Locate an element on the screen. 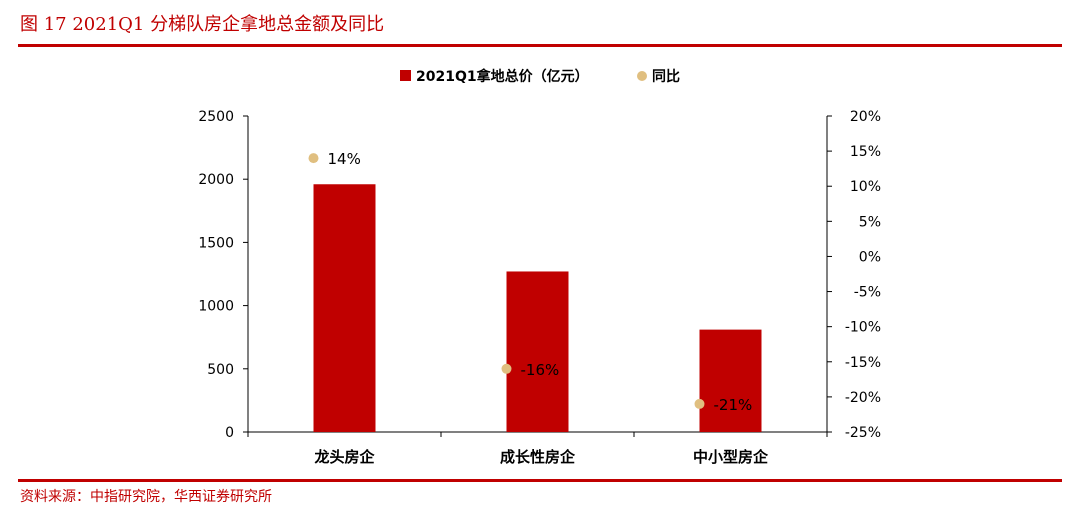  y-right-tick-label: -20% is located at coordinates (863, 398).